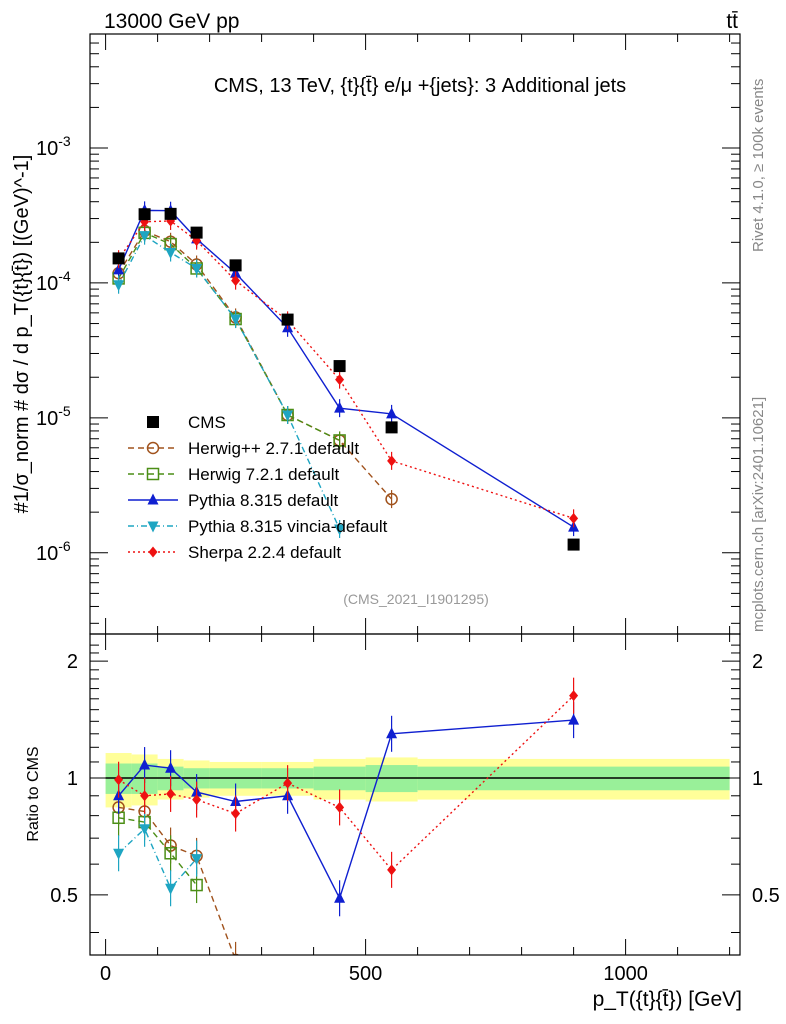 The image size is (786, 1024). I want to click on rivet-label: Rivet 4.1.0, ≥ 100k events, so click(758, 165).